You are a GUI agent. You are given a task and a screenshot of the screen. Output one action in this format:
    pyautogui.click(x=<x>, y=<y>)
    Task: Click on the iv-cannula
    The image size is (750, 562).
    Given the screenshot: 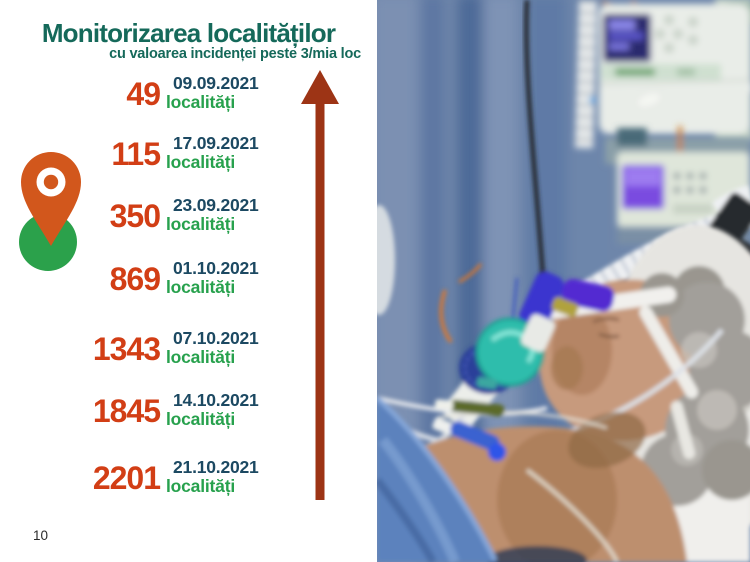 What is the action you would take?
    pyautogui.click(x=469, y=439)
    